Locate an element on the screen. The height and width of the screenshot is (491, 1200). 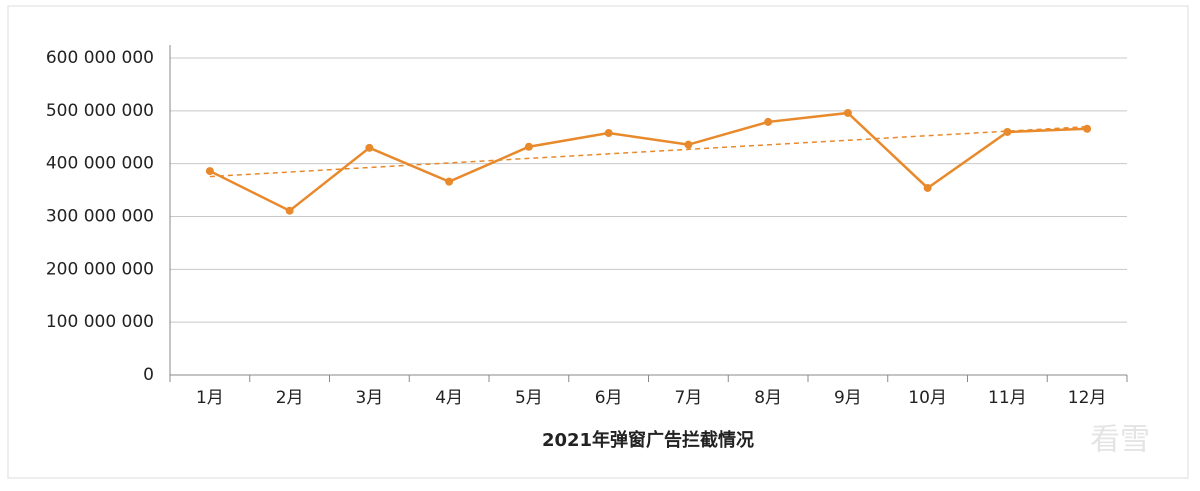
y-tick-label: 300 000 000 is located at coordinates (100, 217).